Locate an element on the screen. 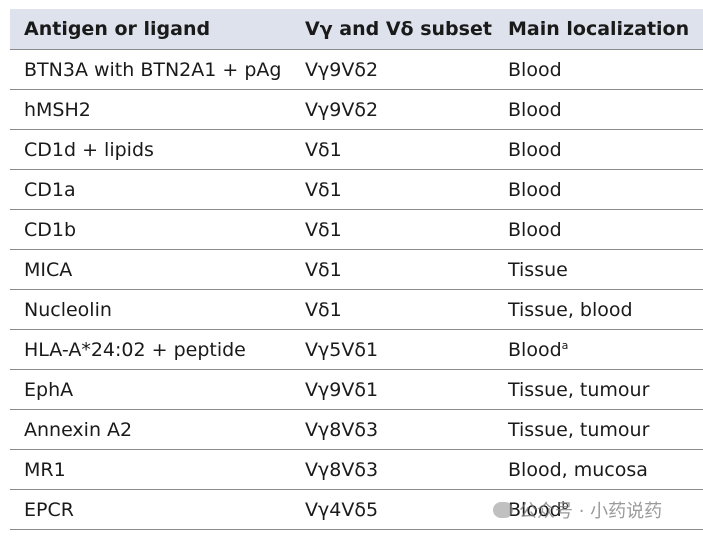  table-row: hMSH2 Vγ9Vδ2 Blood is located at coordinates (356, 110).